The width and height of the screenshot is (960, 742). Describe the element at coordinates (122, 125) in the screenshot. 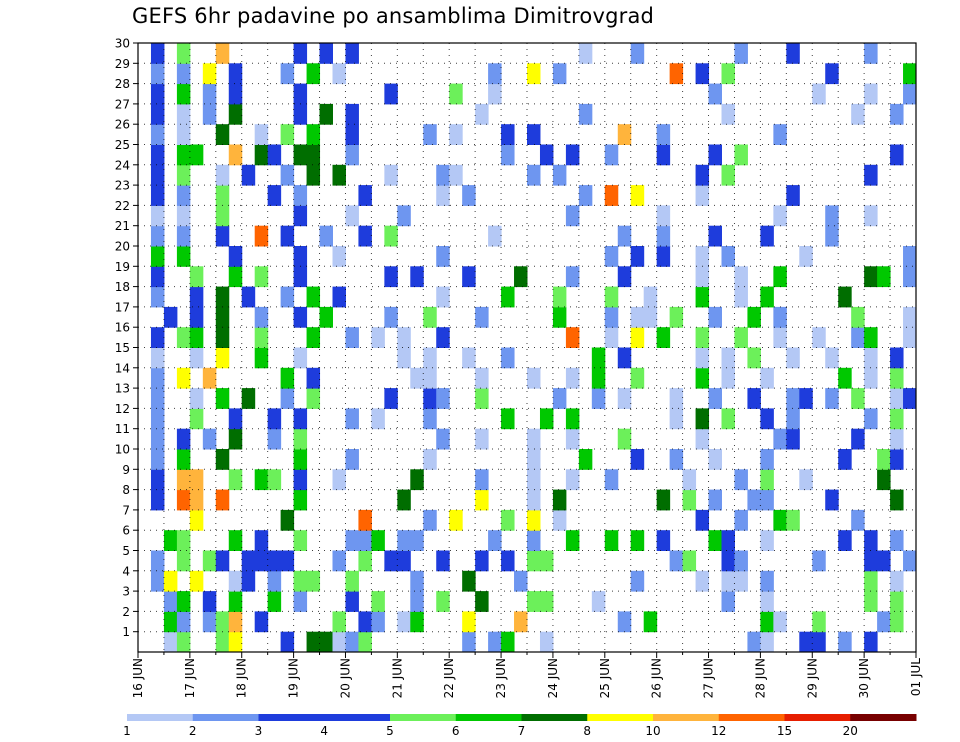

I see `y-tick-label: 26` at that location.